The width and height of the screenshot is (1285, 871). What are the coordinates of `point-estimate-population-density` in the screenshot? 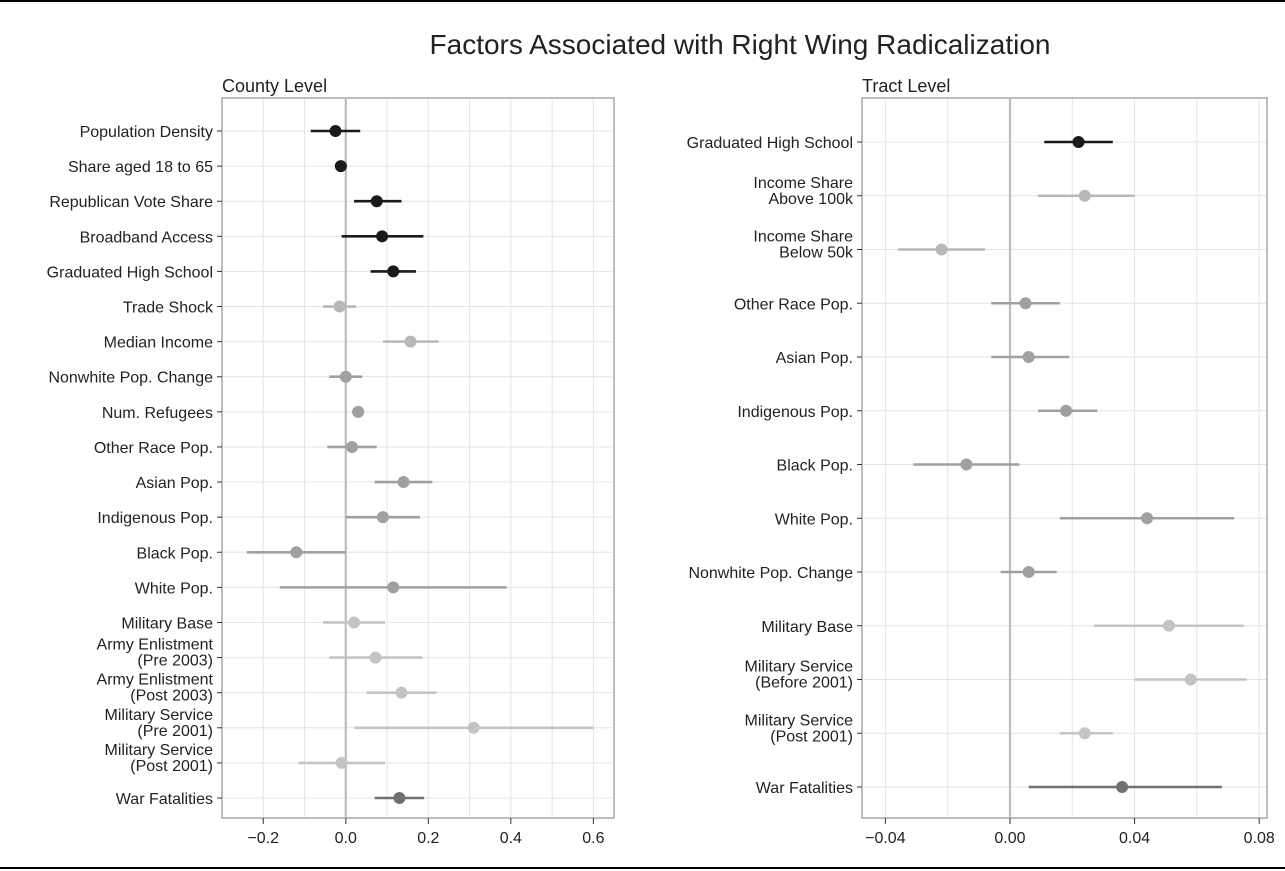 It's located at (335, 131).